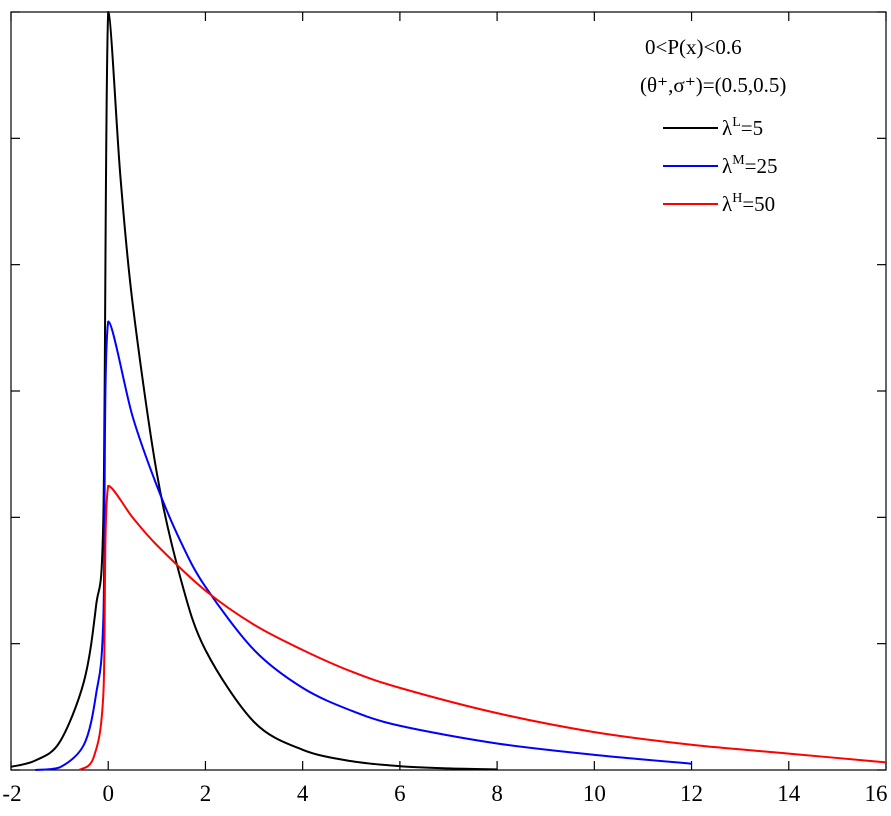 Image resolution: width=891 pixels, height=816 pixels. Describe the element at coordinates (497, 793) in the screenshot. I see `x-tick-label: 8` at that location.